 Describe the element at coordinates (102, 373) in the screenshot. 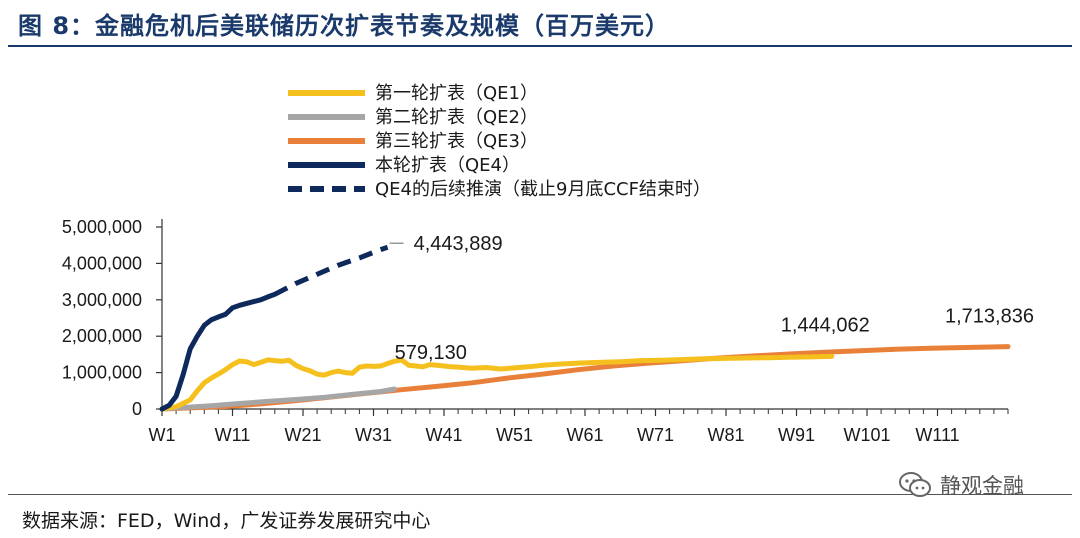

I see `y-tick-label: 1,000,000` at that location.